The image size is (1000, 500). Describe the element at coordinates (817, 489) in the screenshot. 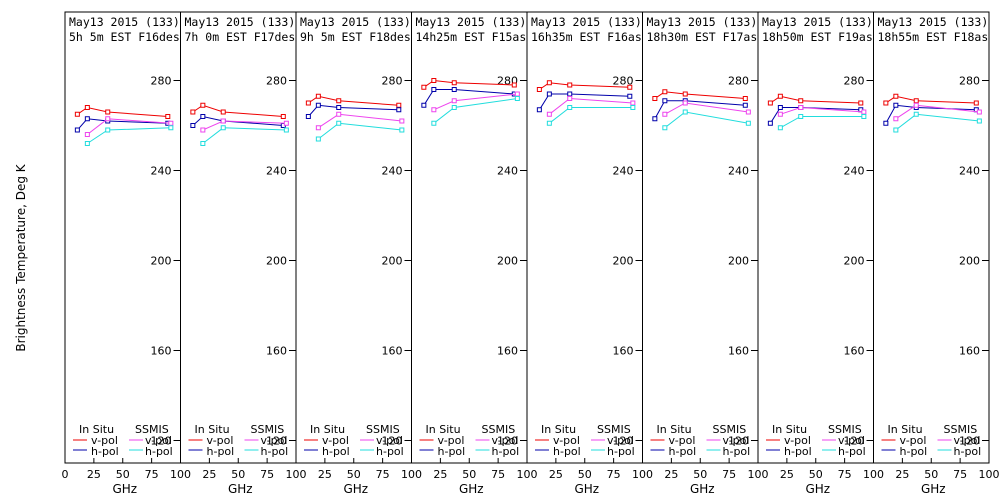

I see `x-axis-title-7: GHz` at that location.